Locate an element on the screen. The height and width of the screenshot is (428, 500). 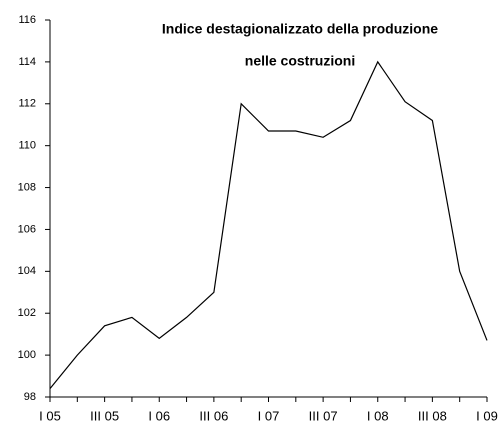
y-tick-label: 104 is located at coordinates (27, 271).